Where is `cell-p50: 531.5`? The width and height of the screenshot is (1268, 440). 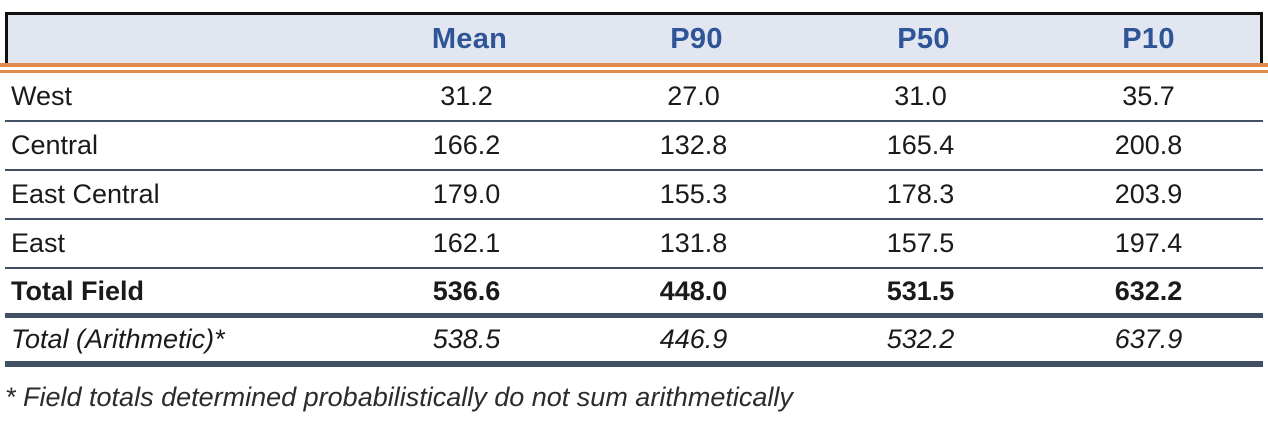 cell-p50: 531.5 is located at coordinates (920, 290).